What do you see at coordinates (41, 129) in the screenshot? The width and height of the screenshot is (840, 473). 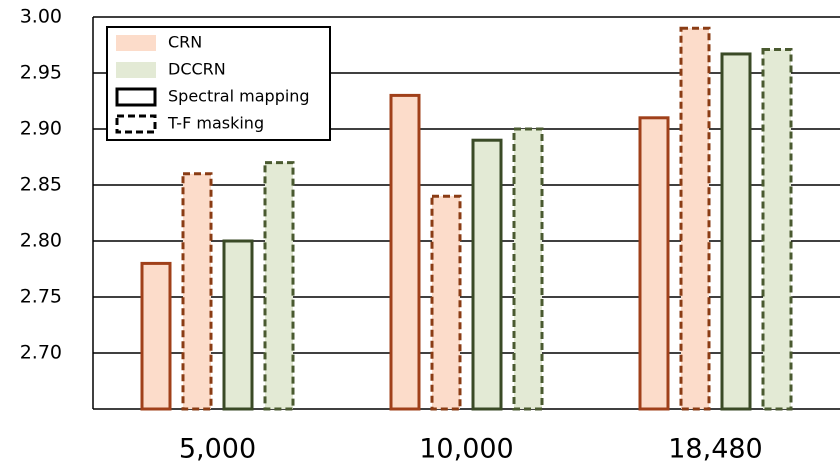 I see `y-tick-label: 2.90` at bounding box center [41, 129].